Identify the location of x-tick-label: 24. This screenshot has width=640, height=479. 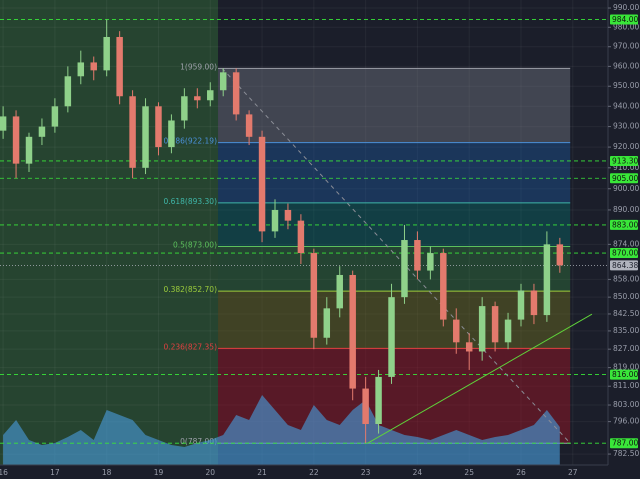
(418, 472).